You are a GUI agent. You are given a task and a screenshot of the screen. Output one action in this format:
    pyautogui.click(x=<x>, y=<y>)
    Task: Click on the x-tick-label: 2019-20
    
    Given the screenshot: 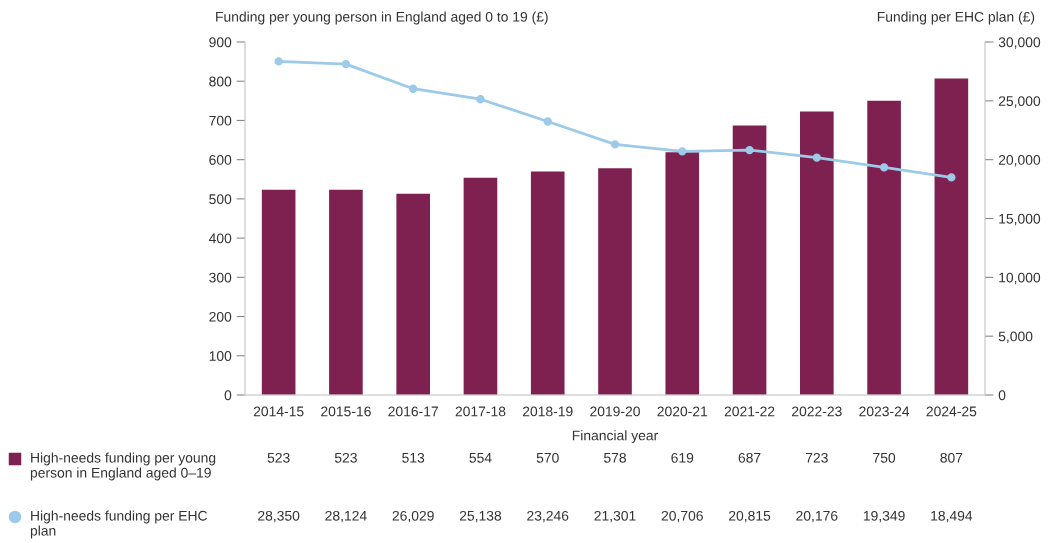 What is the action you would take?
    pyautogui.click(x=615, y=411)
    